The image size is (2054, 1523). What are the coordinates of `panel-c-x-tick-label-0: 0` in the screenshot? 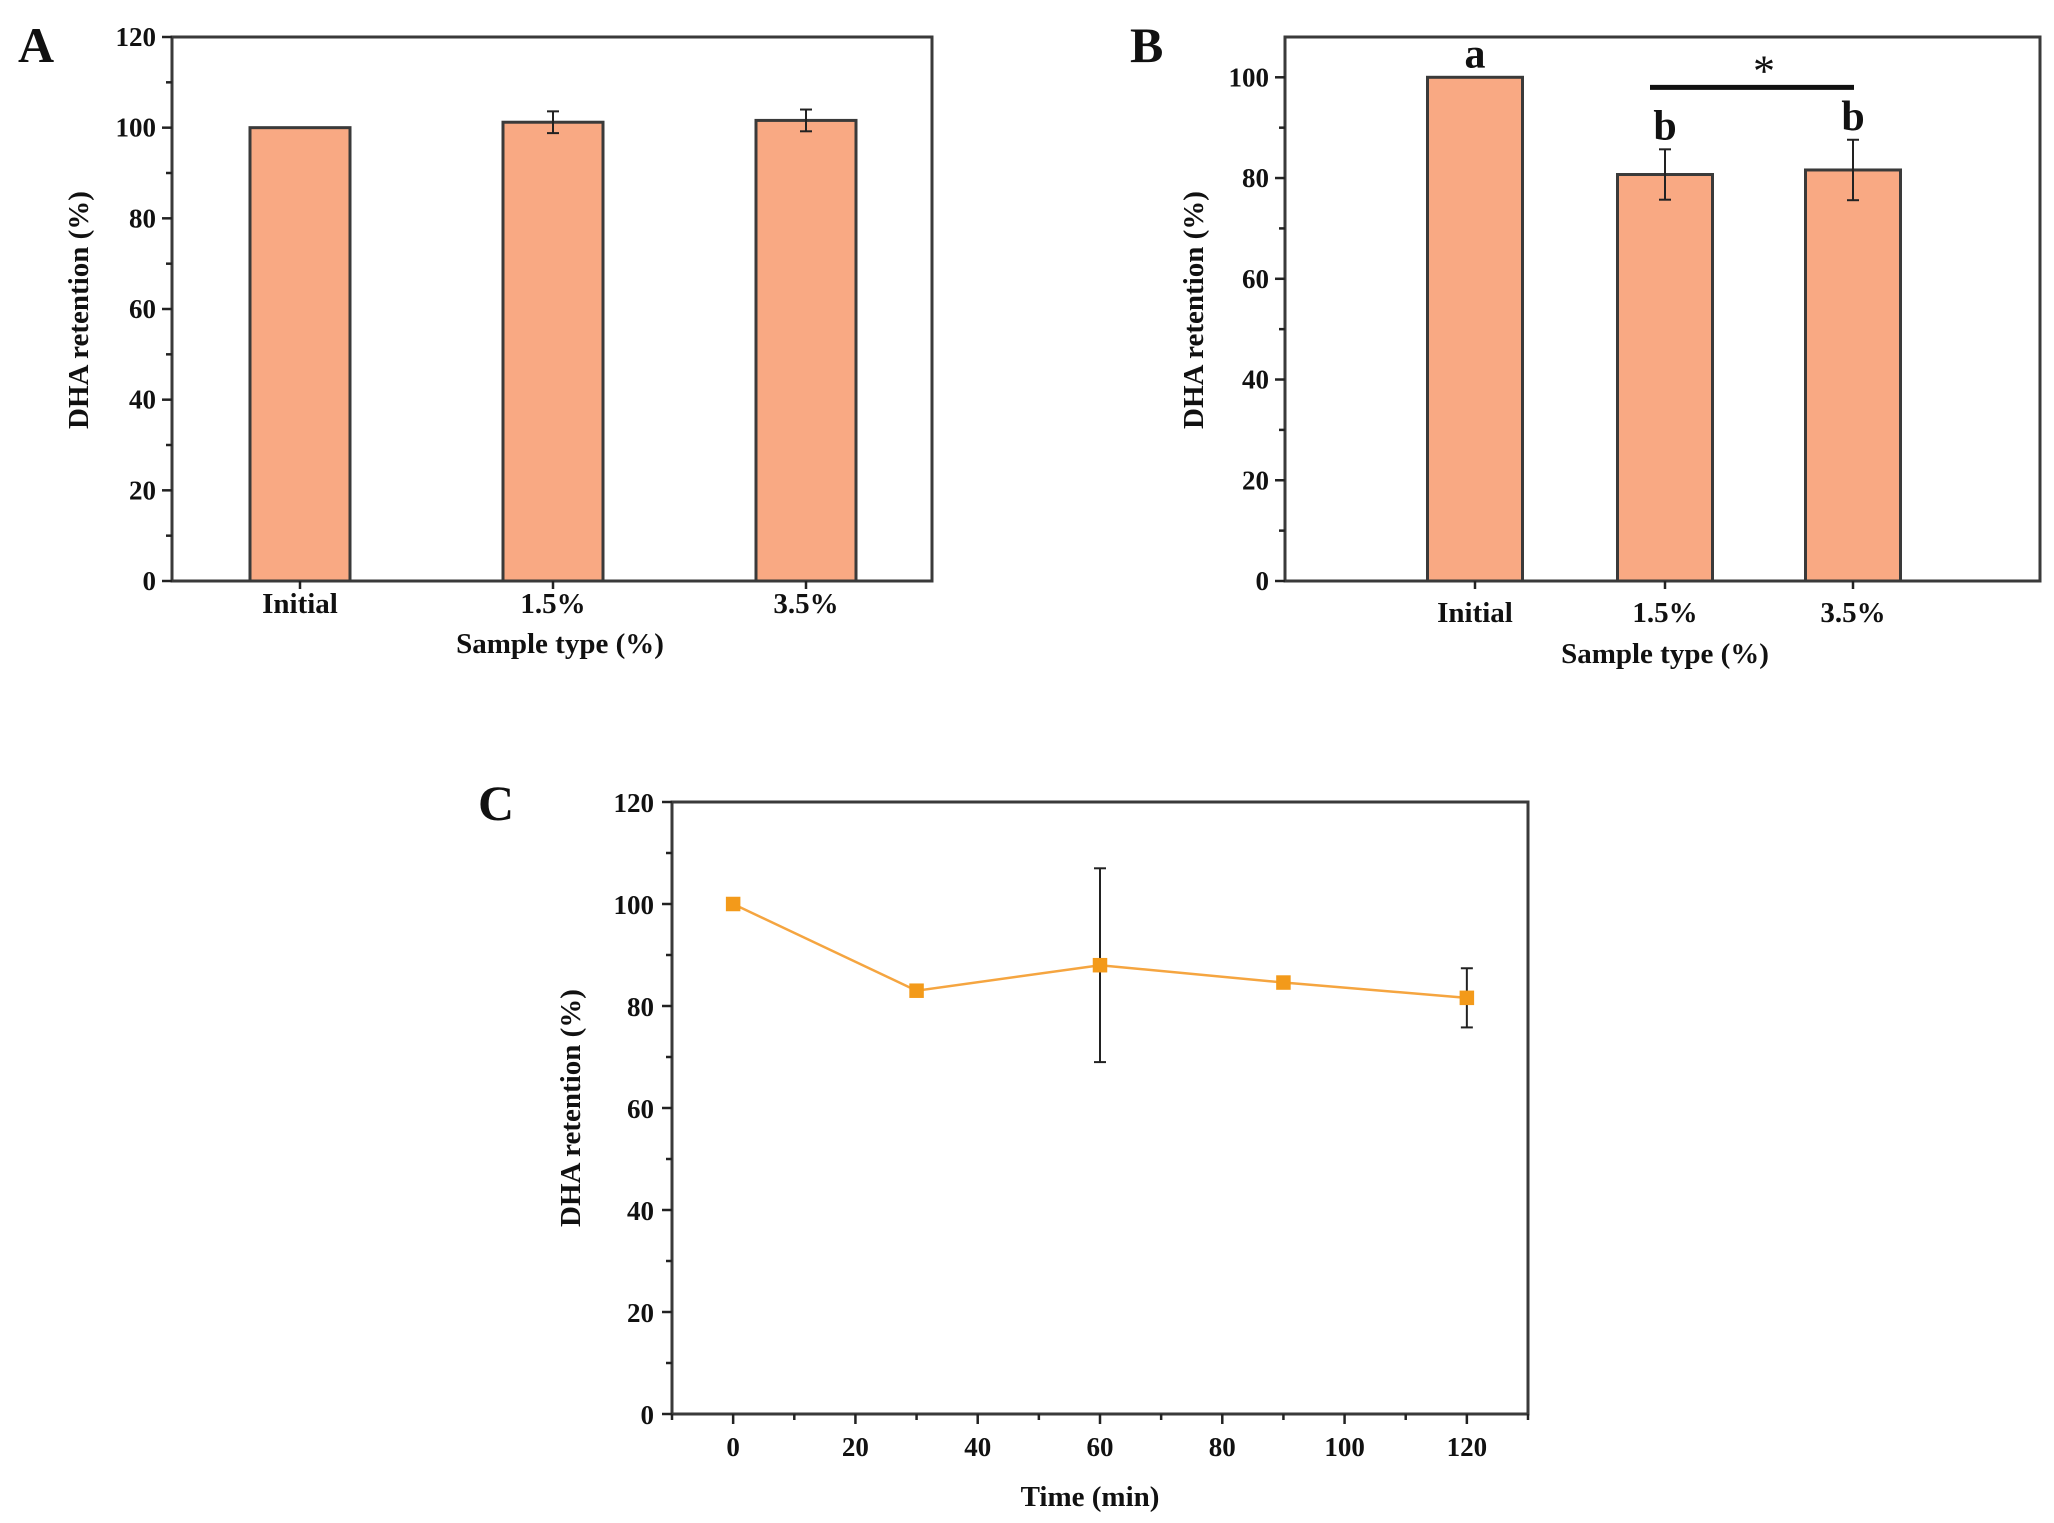 It's located at (733, 1447).